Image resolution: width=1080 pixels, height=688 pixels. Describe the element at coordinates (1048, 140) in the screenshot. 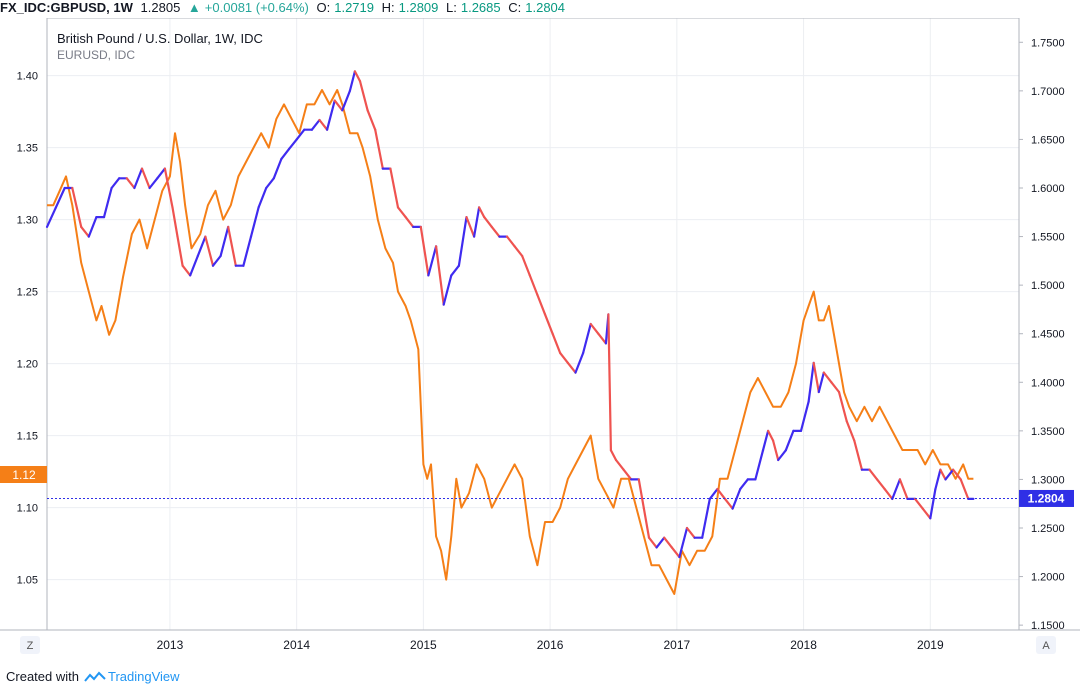

I see `right-tick-label: 1.6500` at that location.